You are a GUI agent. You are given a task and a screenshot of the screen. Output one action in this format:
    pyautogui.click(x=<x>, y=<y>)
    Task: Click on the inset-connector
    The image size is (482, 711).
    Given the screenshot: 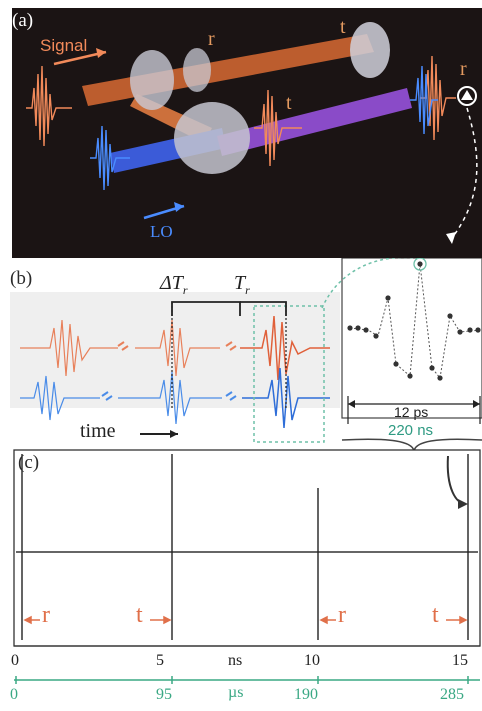 What is the action you would take?
    pyautogui.click(x=369, y=282)
    